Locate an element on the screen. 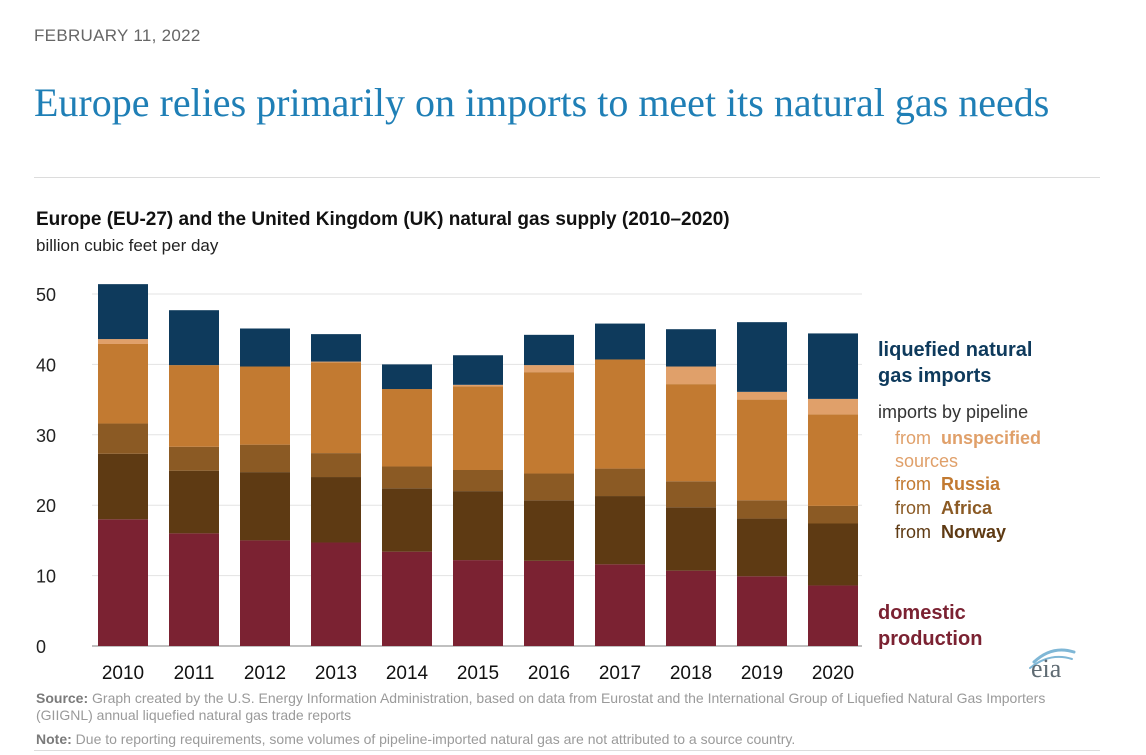  source-label: Source: is located at coordinates (62, 698).